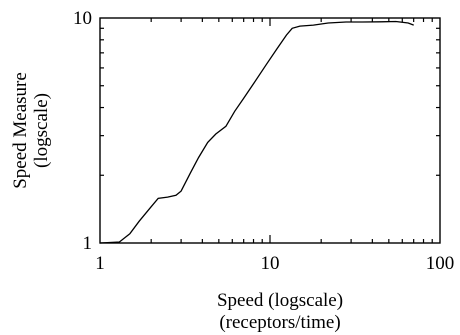 This screenshot has width=460, height=335. What do you see at coordinates (82, 18) in the screenshot?
I see `y-tick-label: 10` at bounding box center [82, 18].